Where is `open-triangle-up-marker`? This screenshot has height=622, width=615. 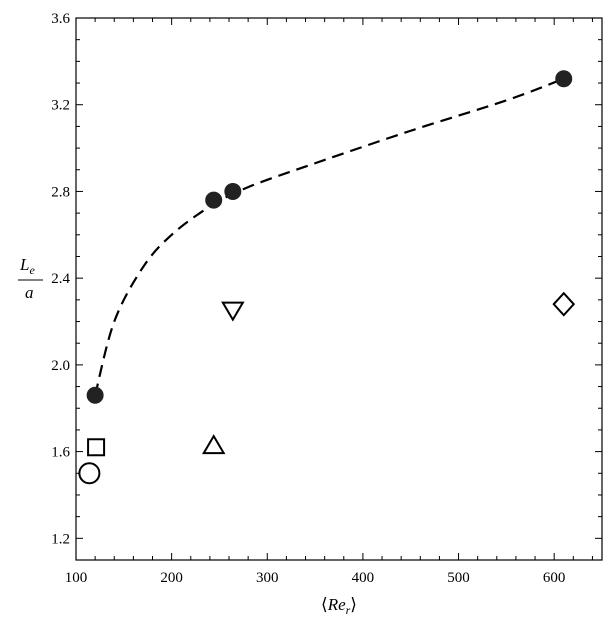 open-triangle-up-marker is located at coordinates (213, 444).